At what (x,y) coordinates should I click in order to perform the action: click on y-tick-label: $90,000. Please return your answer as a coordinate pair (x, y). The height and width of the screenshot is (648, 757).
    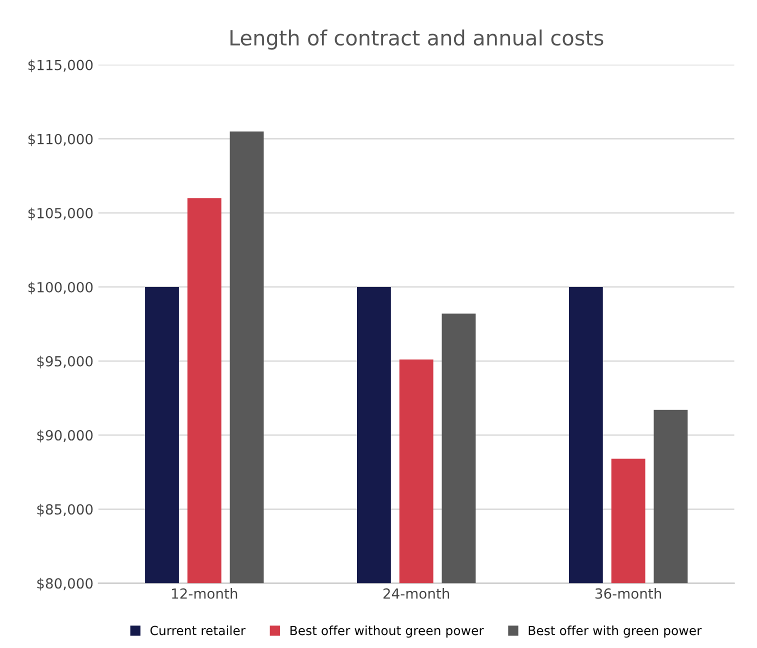
    Looking at the image, I should click on (65, 436).